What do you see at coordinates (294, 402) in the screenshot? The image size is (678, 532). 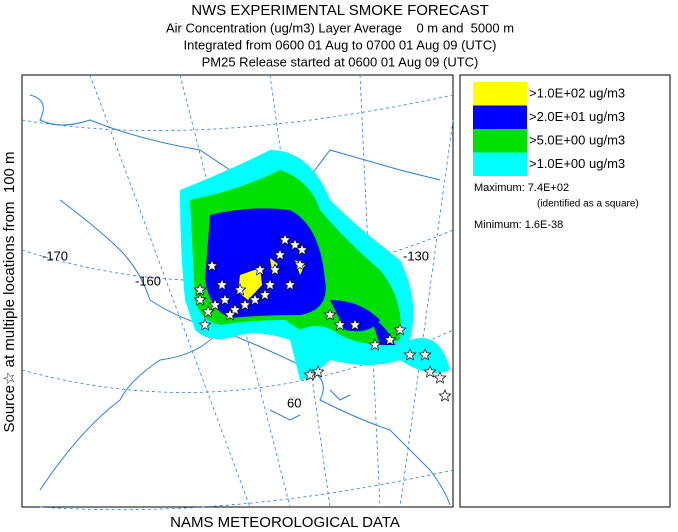 I see `latitude-label: 60` at bounding box center [294, 402].